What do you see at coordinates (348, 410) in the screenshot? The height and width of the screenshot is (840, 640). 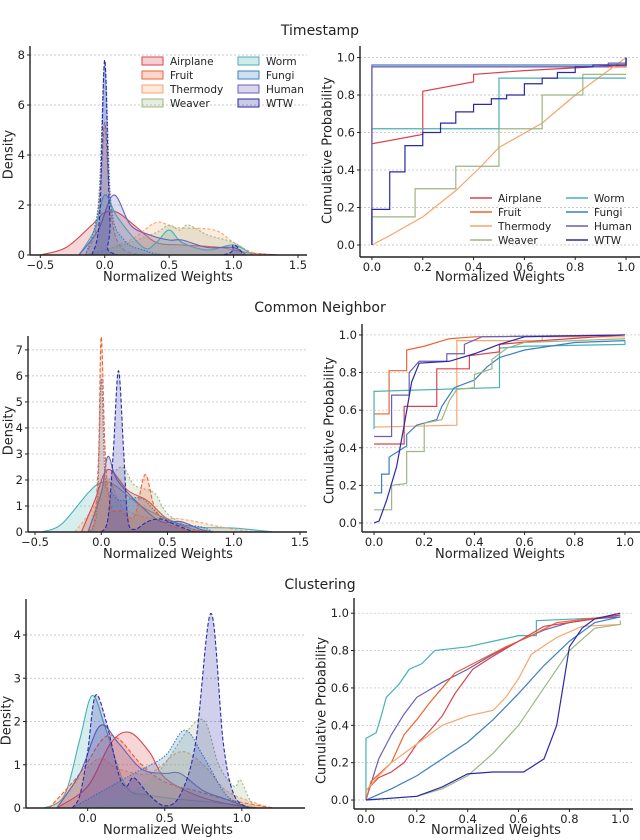 I see `y-tick-label: 0.6` at bounding box center [348, 410].